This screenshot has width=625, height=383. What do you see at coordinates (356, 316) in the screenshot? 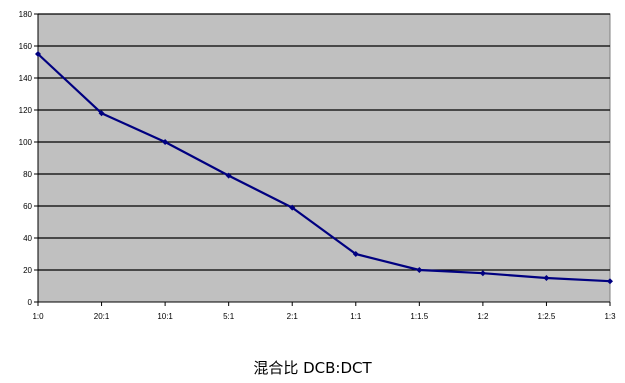
I see `x-tick-label: 1:1` at bounding box center [356, 316].